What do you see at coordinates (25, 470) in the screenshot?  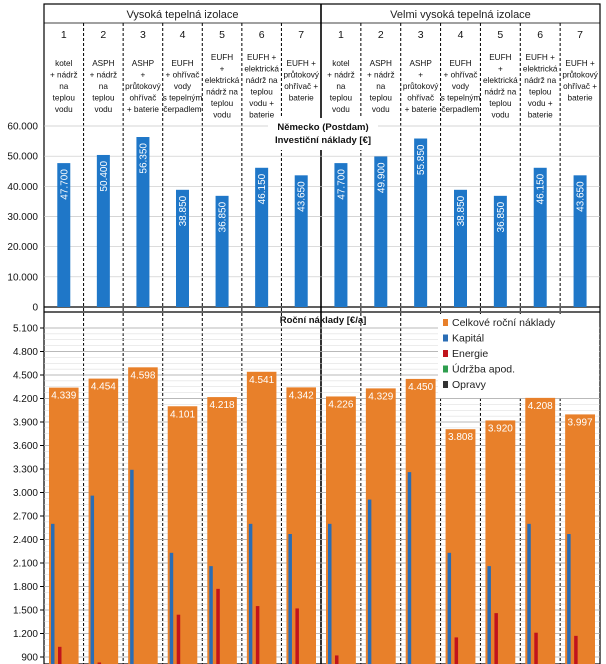 I see `y-tick-label: 3.300` at bounding box center [25, 470].